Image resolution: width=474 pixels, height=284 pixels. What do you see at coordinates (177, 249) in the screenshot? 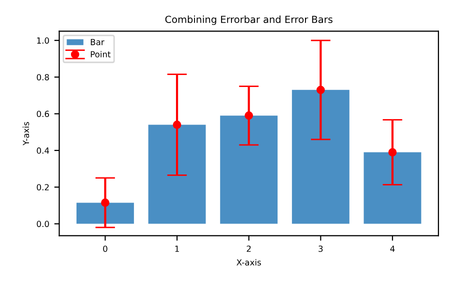
I see `x-tick-label: 1` at bounding box center [177, 249].